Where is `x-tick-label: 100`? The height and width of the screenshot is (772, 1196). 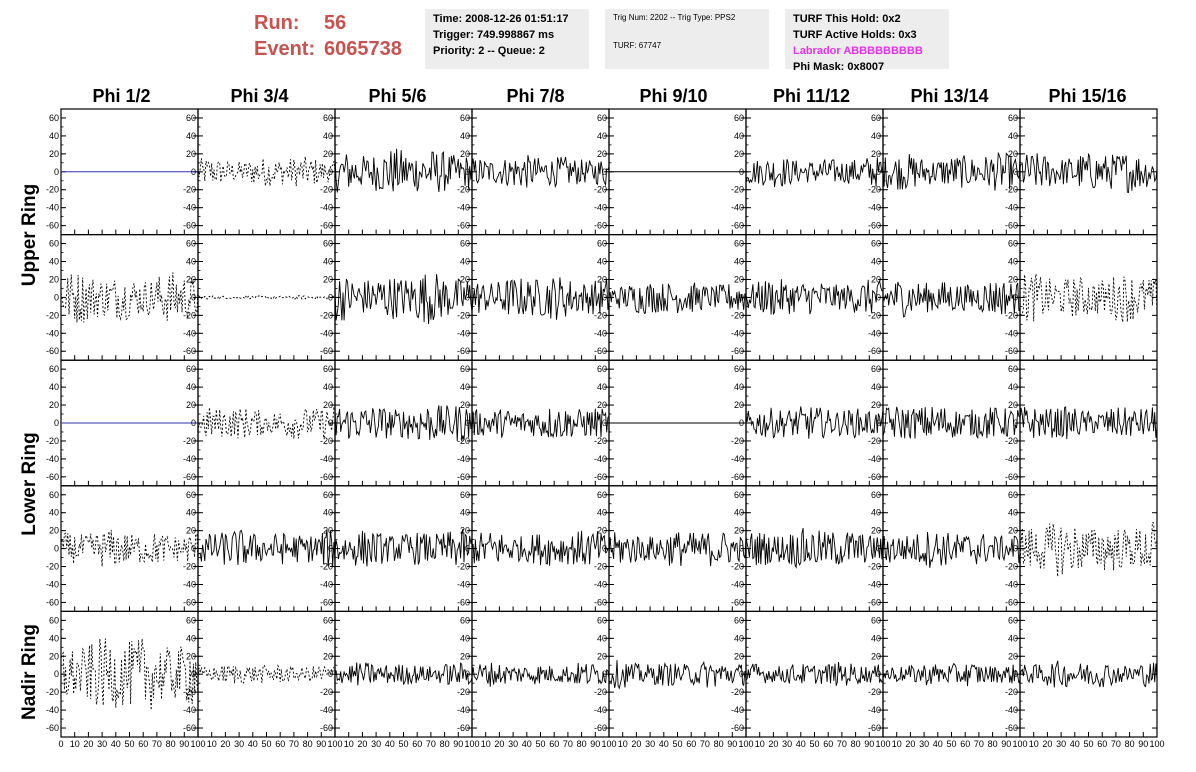
x-tick-label: 100 is located at coordinates (1156, 744).